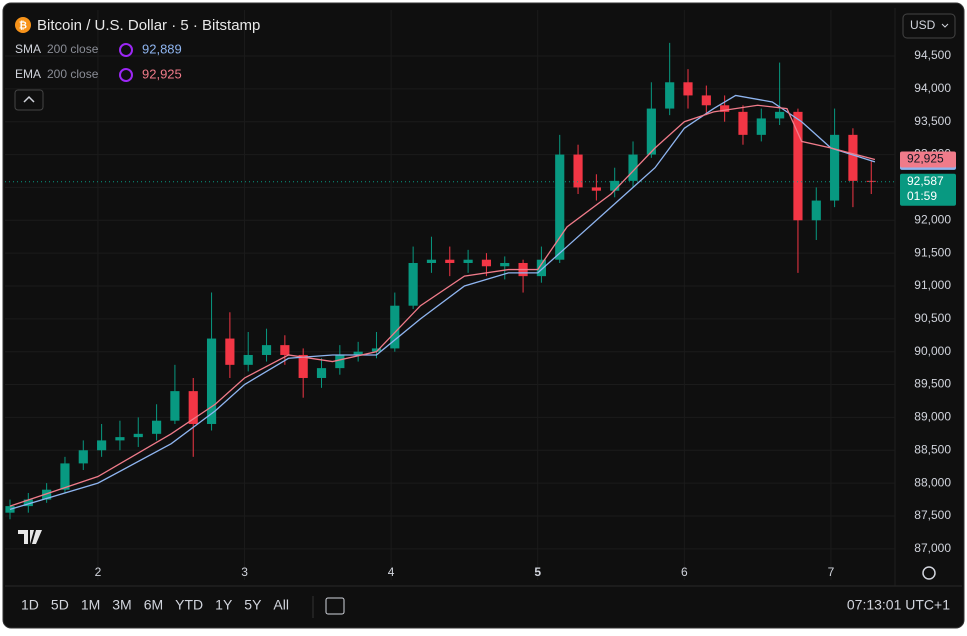 This screenshot has width=967, height=636. Describe the element at coordinates (281, 605) in the screenshot. I see `range-button: All` at that location.